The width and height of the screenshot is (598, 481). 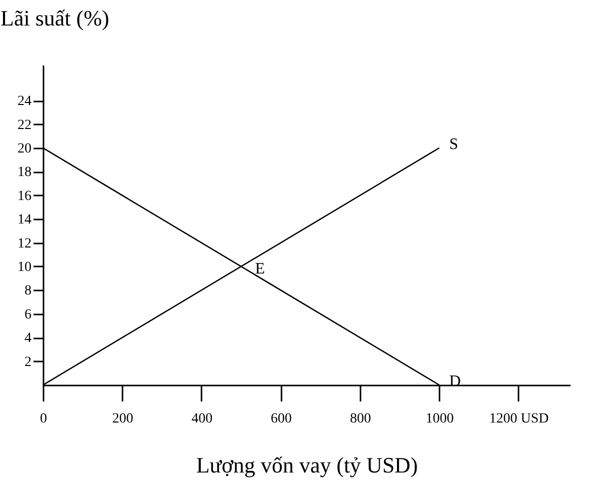 I want to click on annotation: E, so click(x=260, y=269).